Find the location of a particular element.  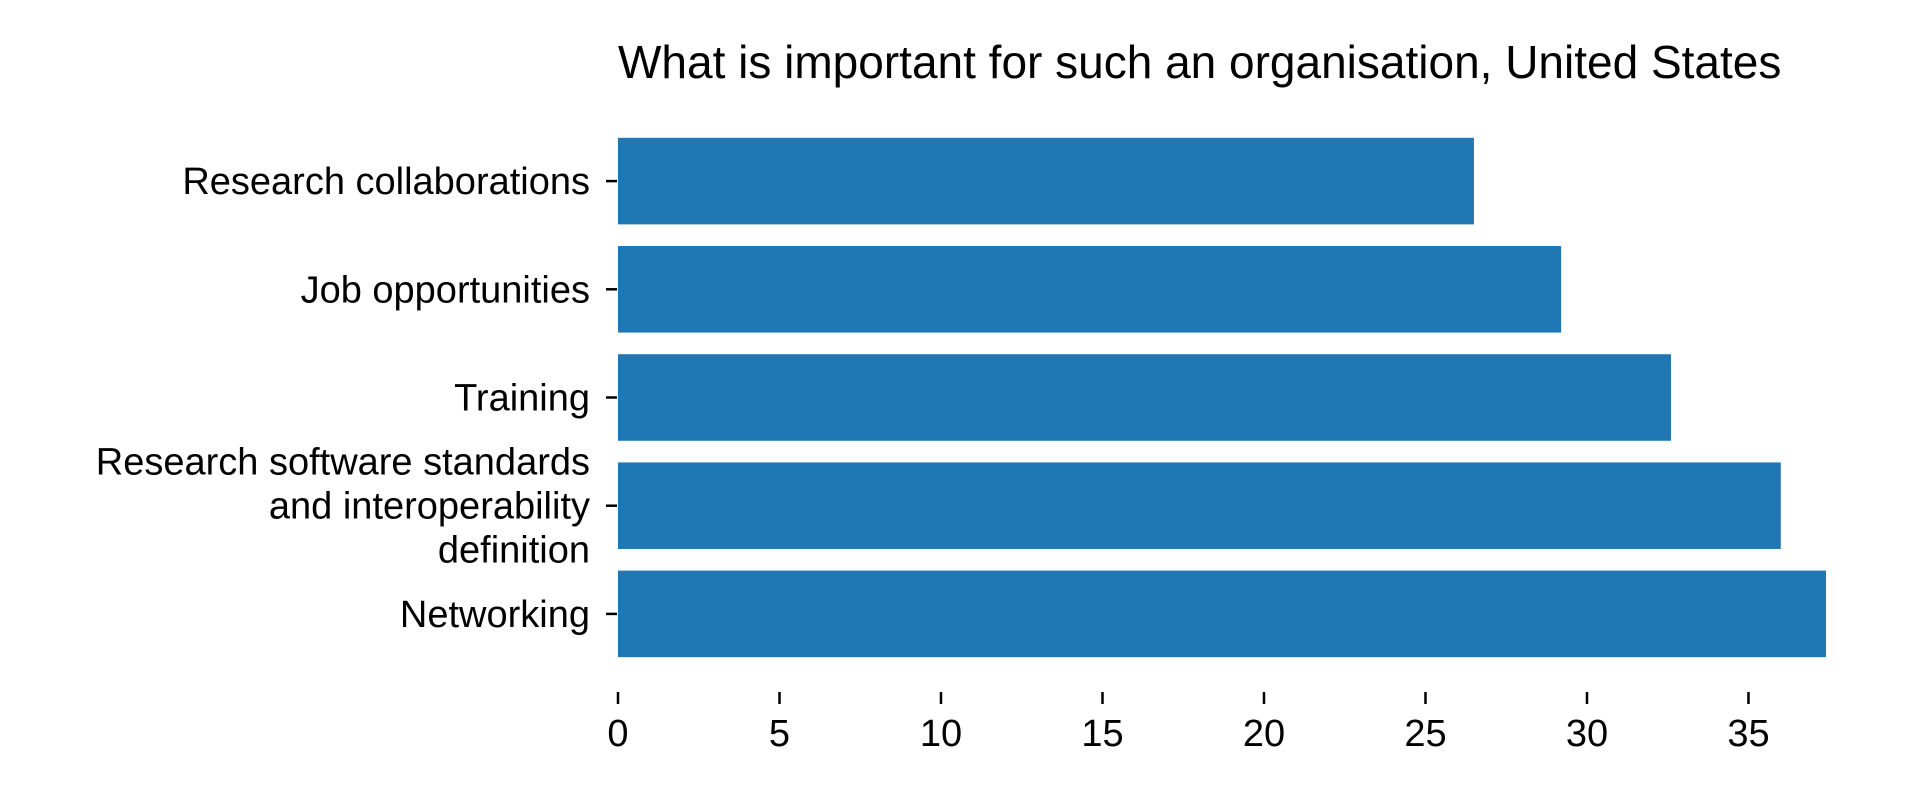

bar-training is located at coordinates (1144, 397).